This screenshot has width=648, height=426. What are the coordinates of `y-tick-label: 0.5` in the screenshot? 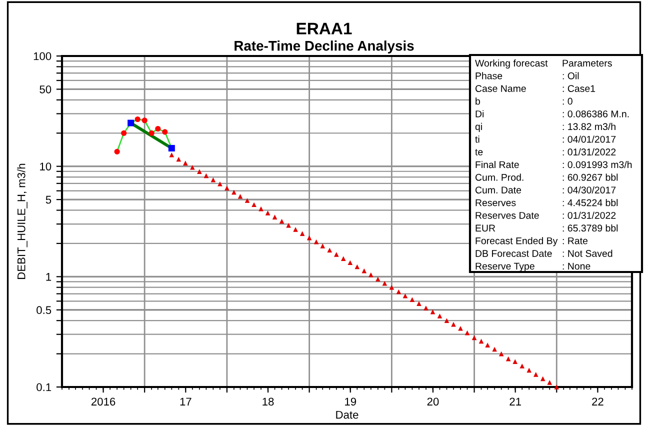 It's located at (44, 310).